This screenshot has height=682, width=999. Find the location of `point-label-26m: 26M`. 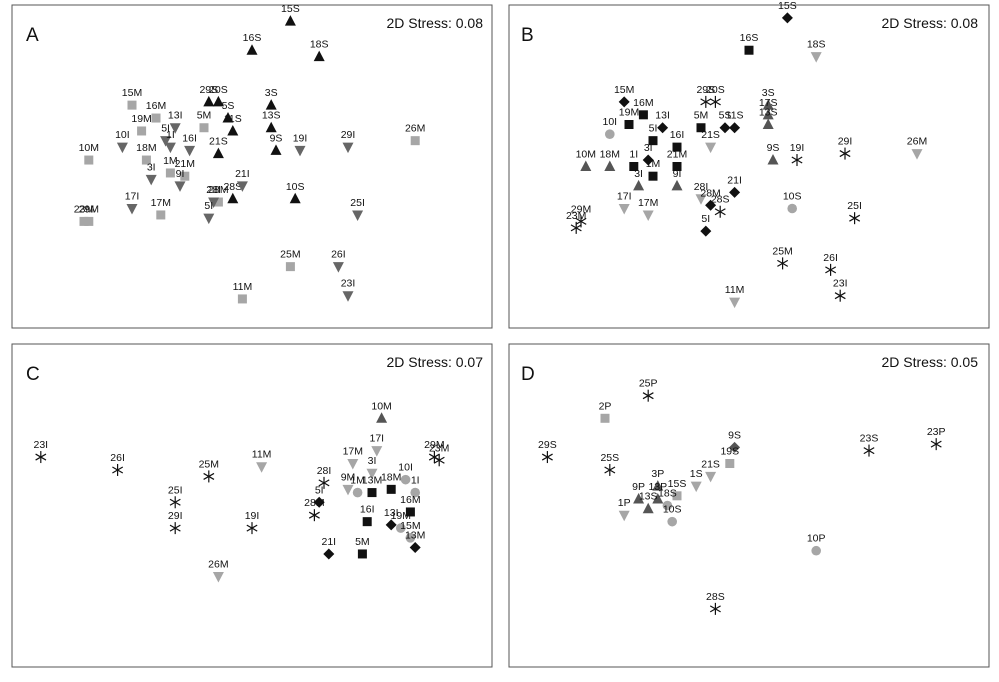

point-label-26m: 26M is located at coordinates (415, 129).